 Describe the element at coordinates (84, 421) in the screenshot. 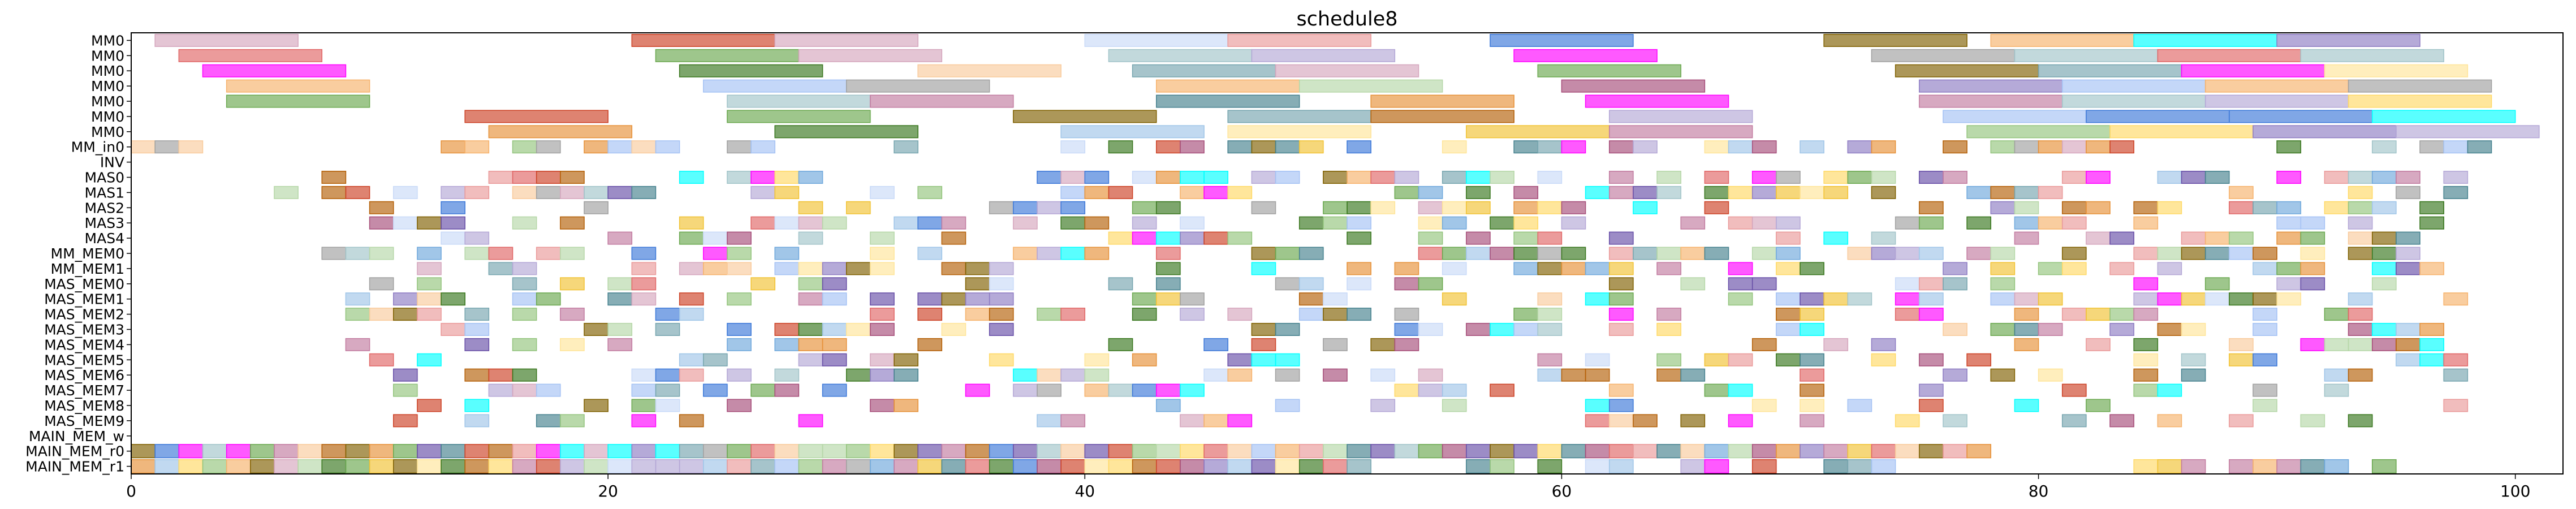

I see `y-tick-label: MAS_MEM9` at that location.